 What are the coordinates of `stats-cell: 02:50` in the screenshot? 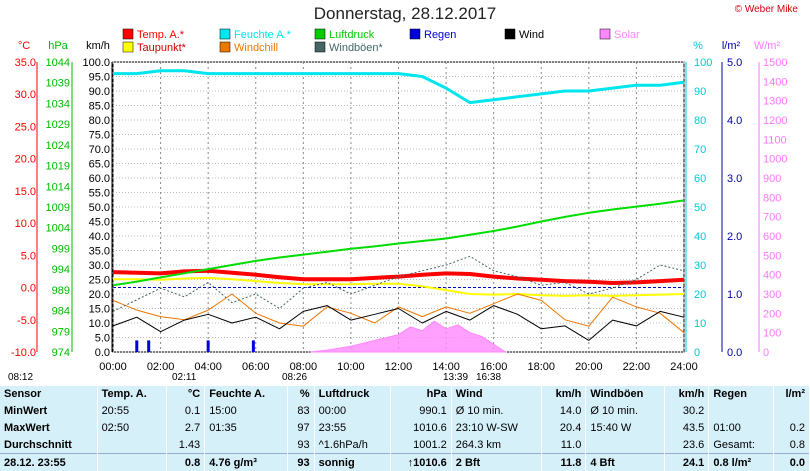 It's located at (132, 428).